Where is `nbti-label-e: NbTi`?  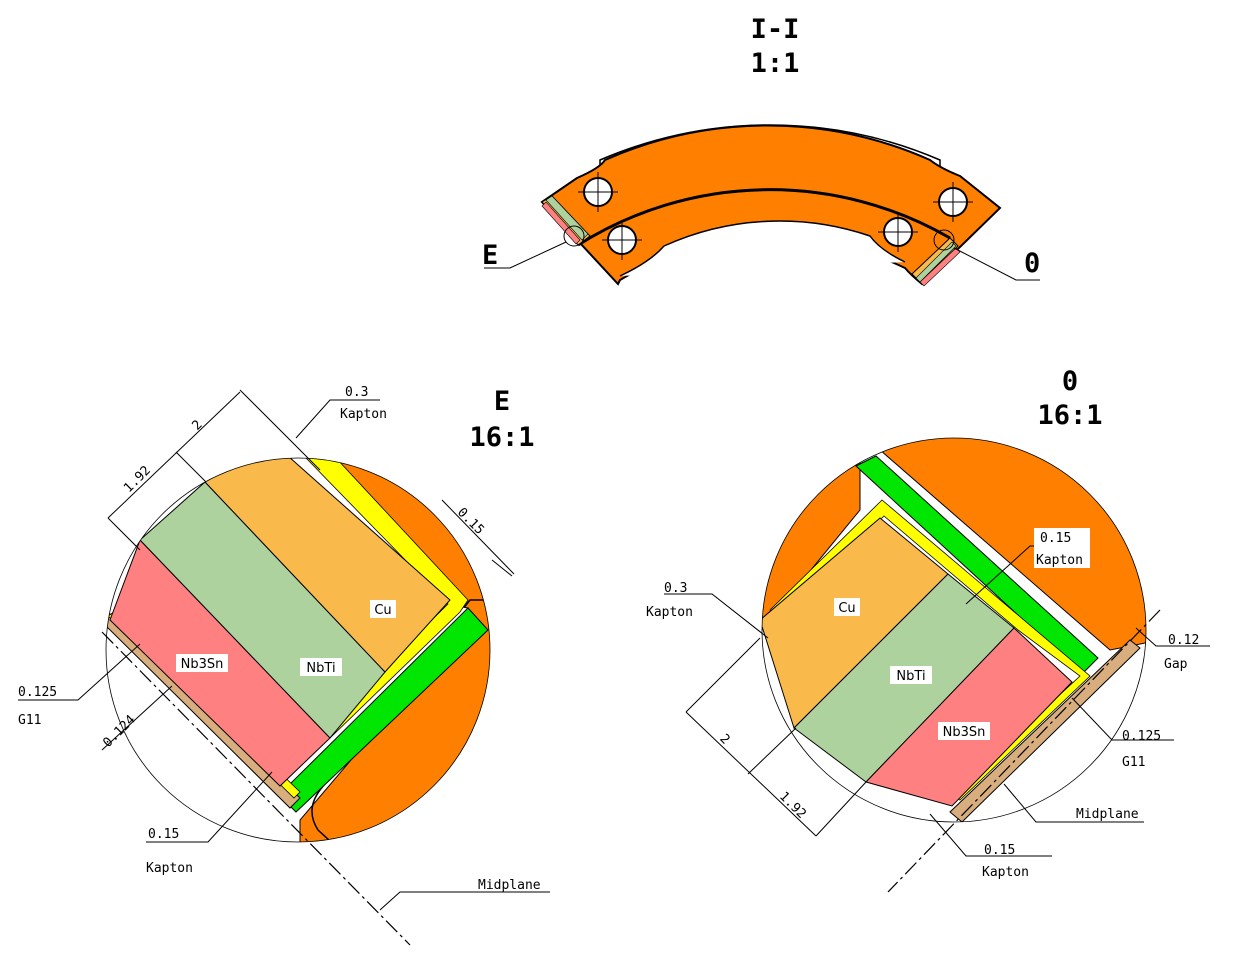
nbti-label-e: NbTi is located at coordinates (320, 668).